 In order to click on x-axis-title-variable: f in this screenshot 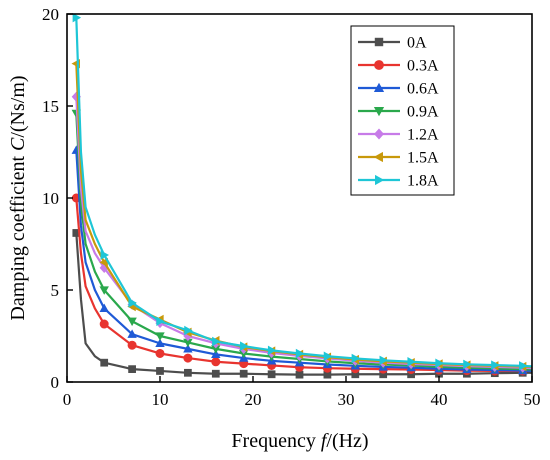, I will do `click(325, 441)`.